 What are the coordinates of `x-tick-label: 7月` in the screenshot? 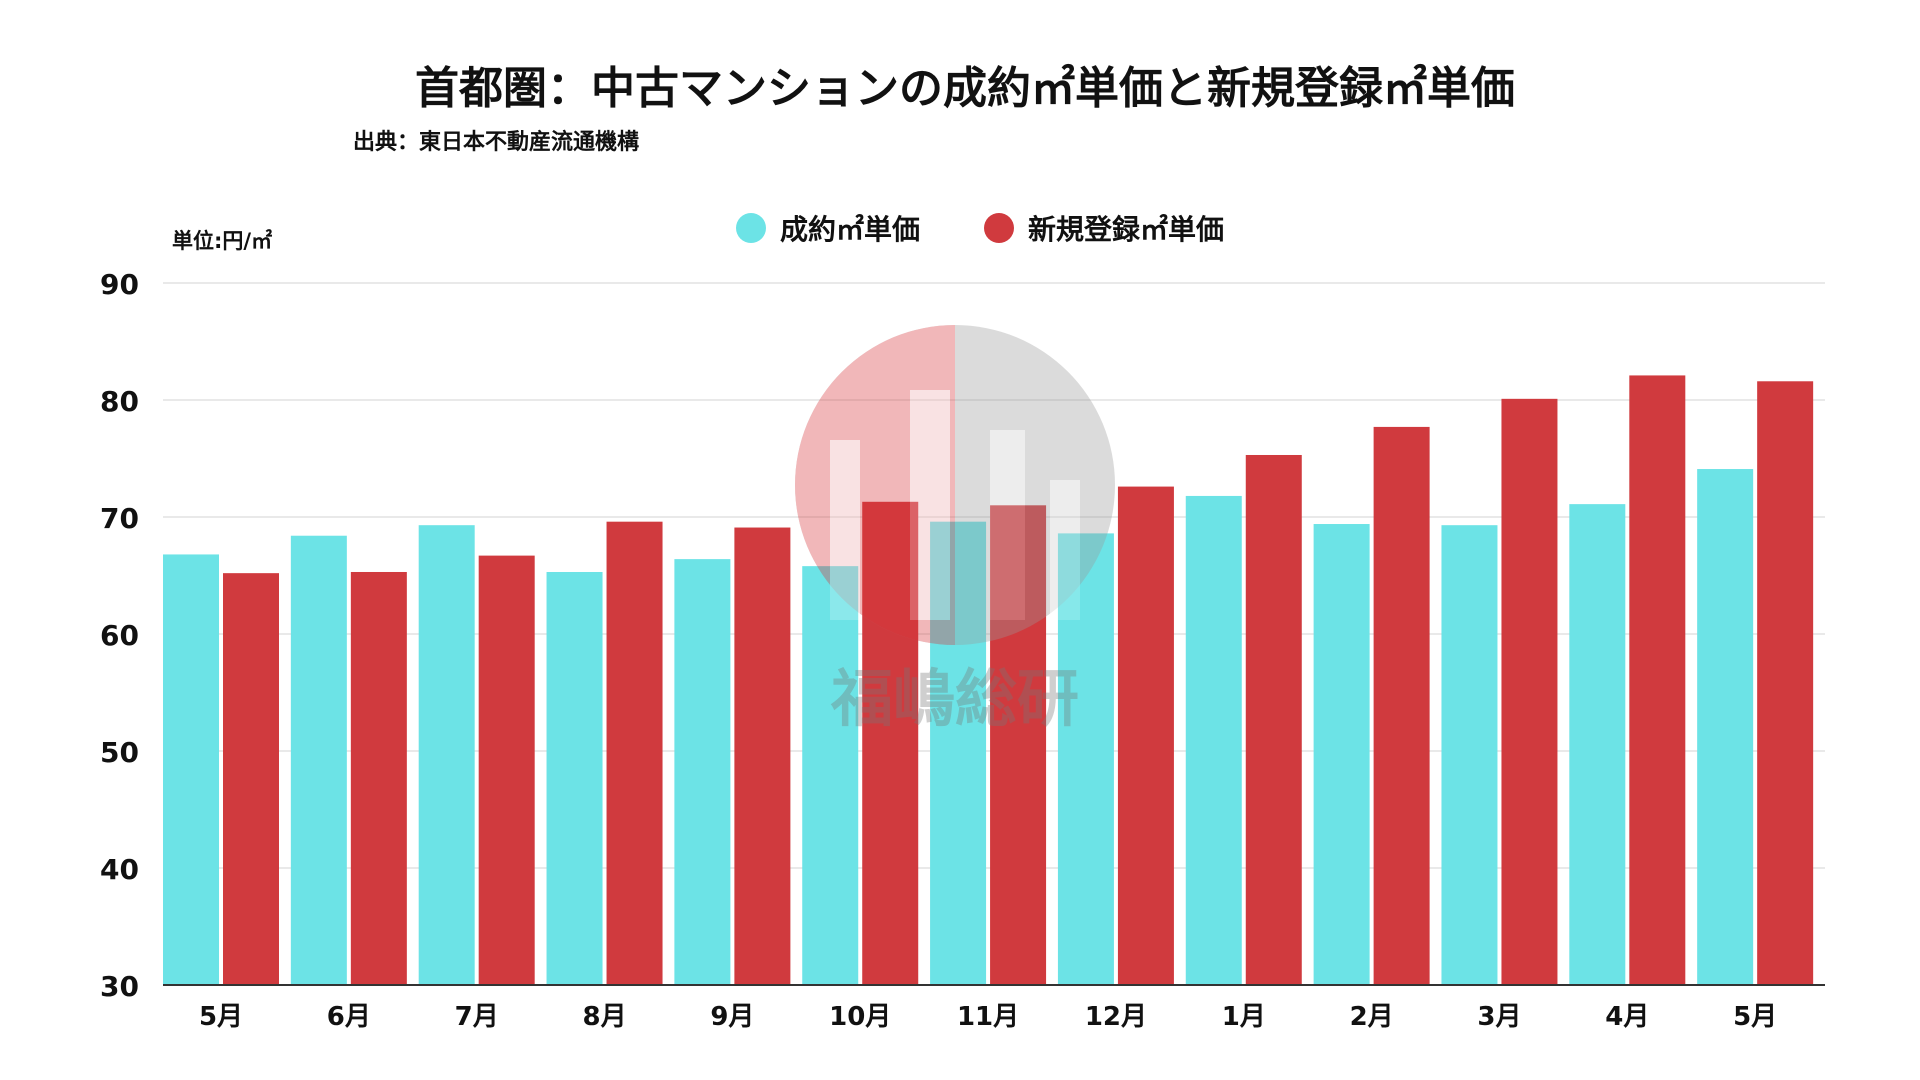 It's located at (477, 1017).